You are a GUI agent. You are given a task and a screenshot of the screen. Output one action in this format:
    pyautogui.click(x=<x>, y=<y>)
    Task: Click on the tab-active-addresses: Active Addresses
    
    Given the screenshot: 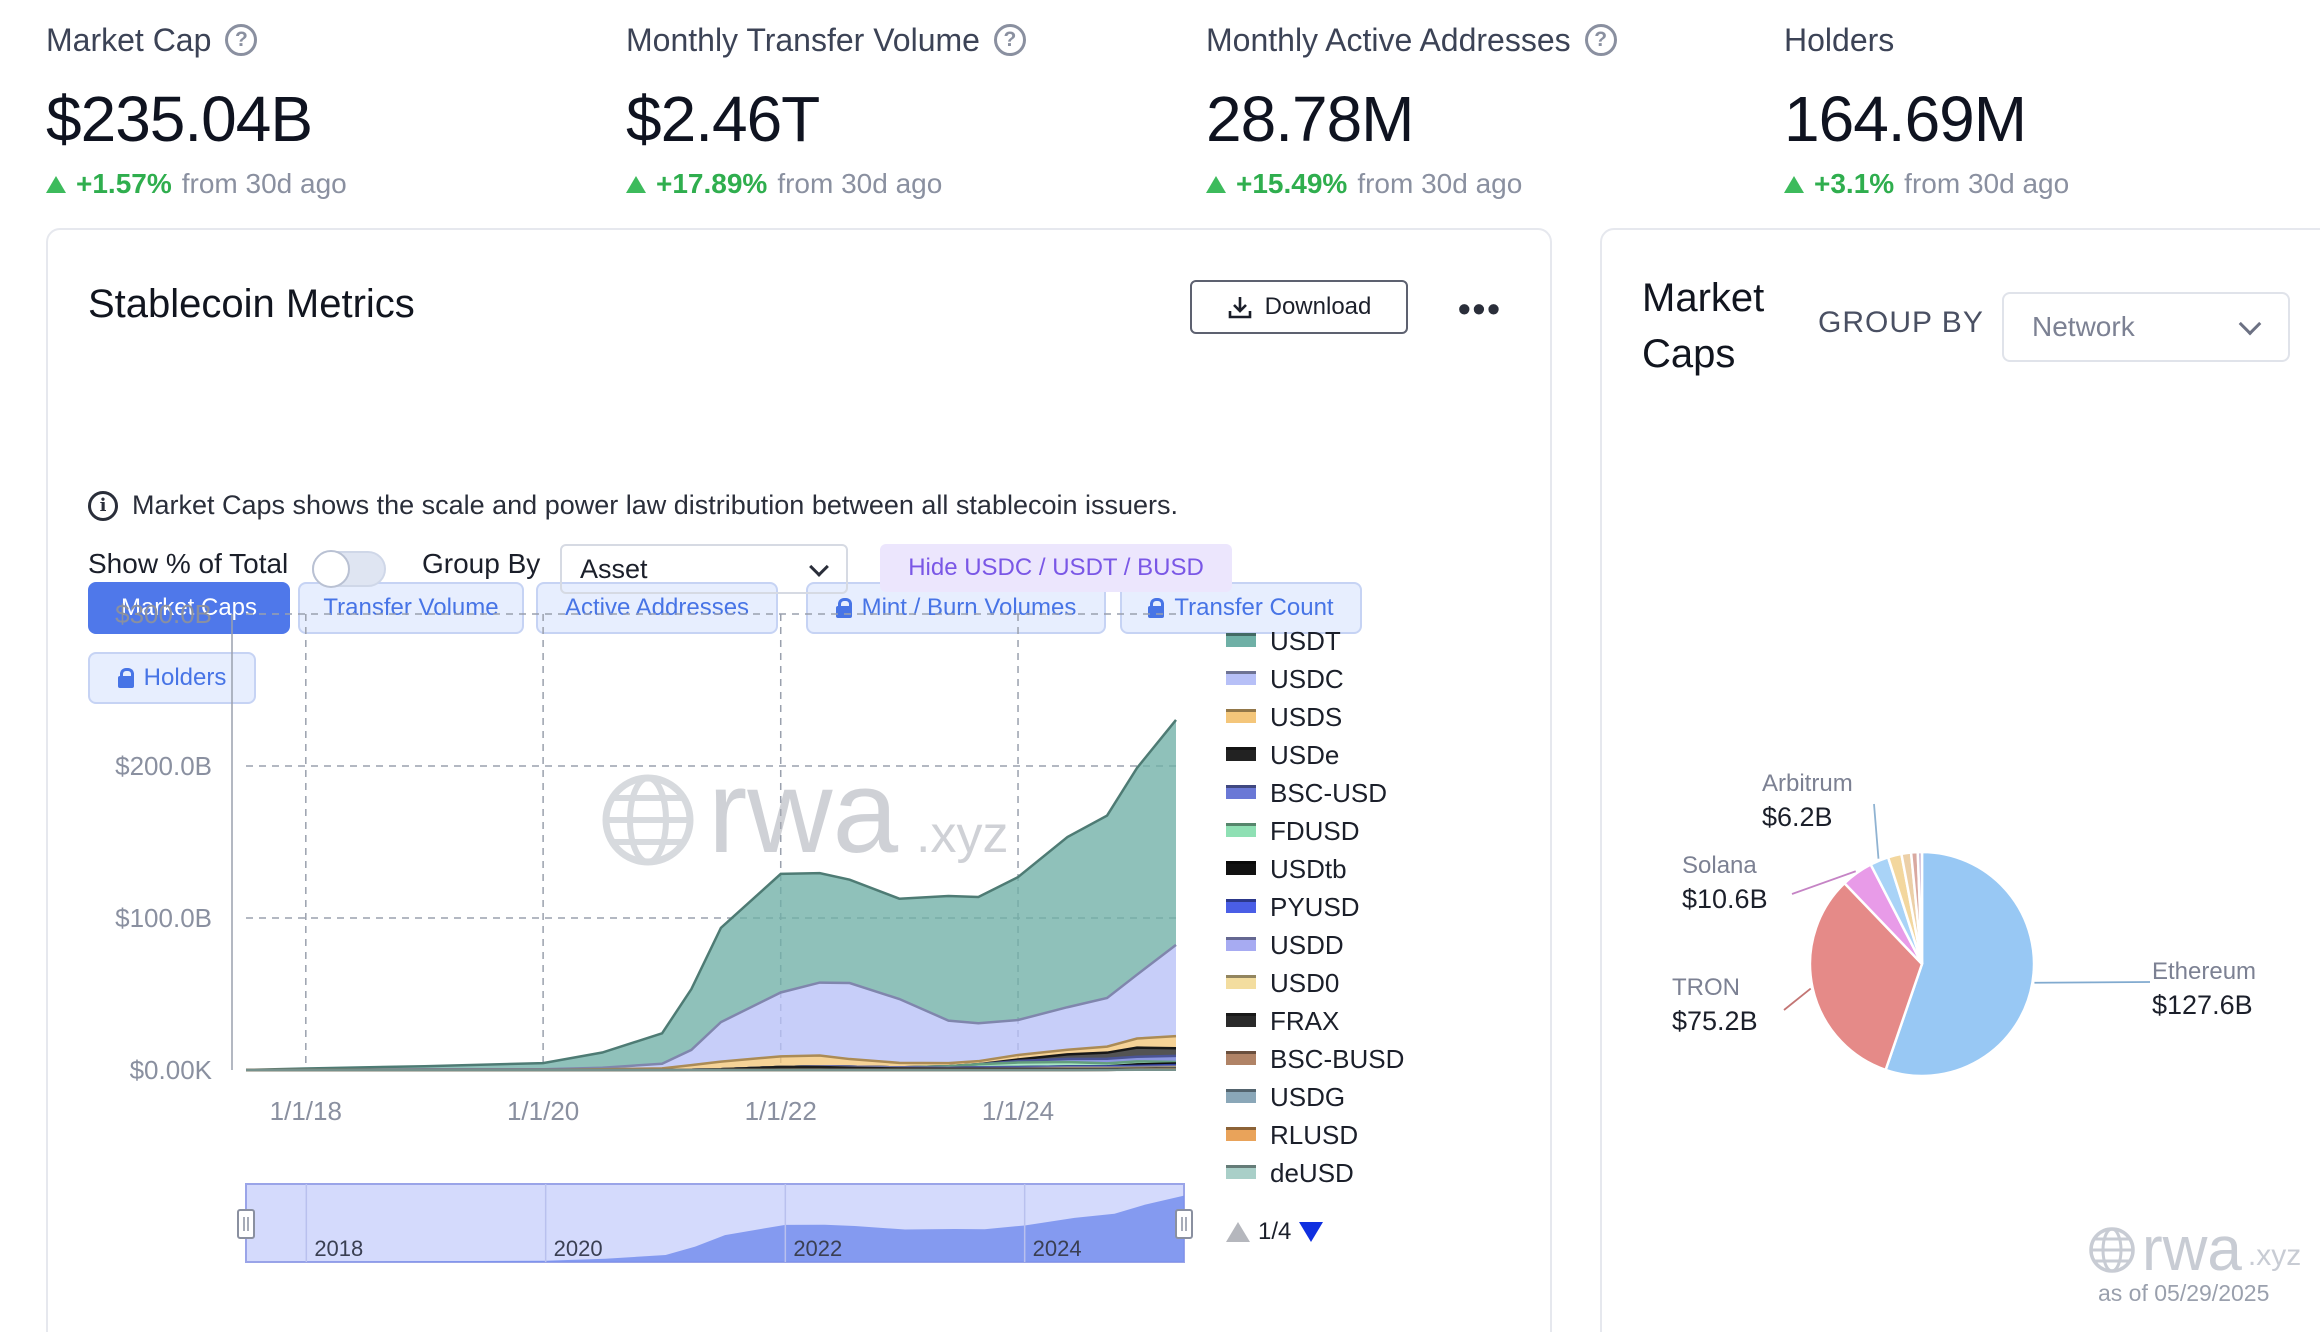 What is the action you would take?
    pyautogui.click(x=657, y=608)
    